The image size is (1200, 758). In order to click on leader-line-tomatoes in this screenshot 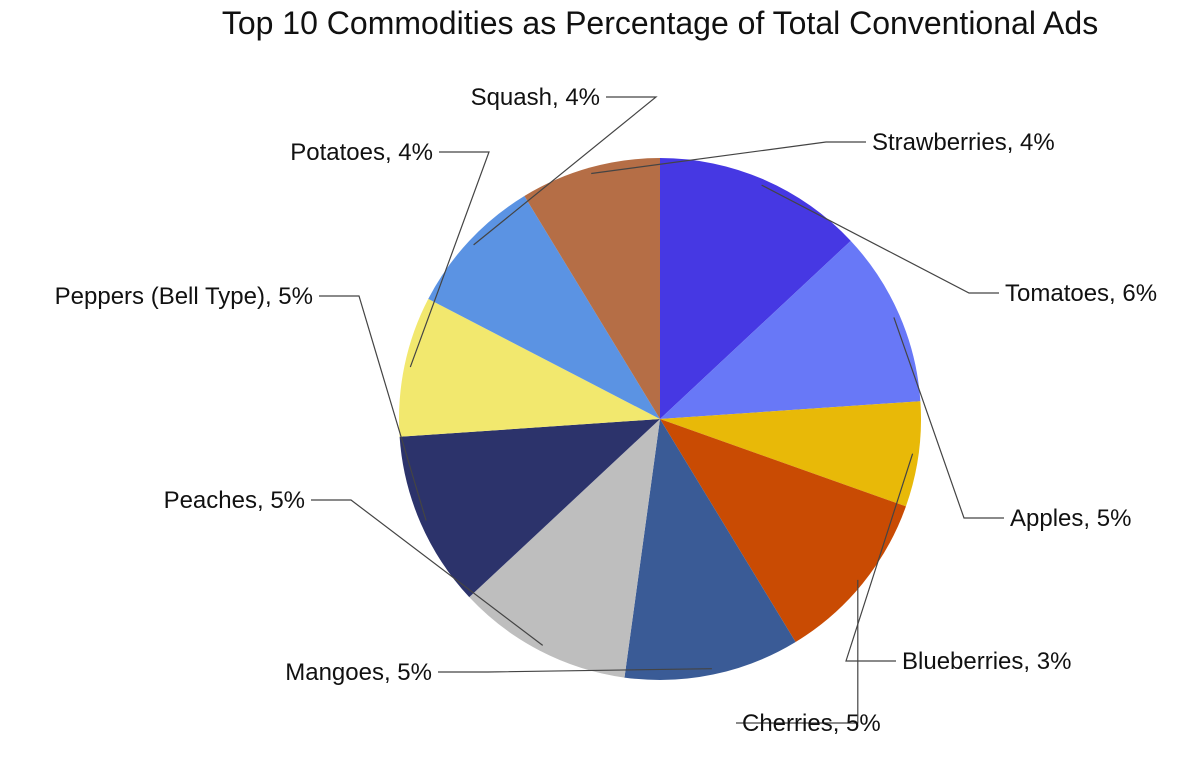, I will do `click(880, 239)`.